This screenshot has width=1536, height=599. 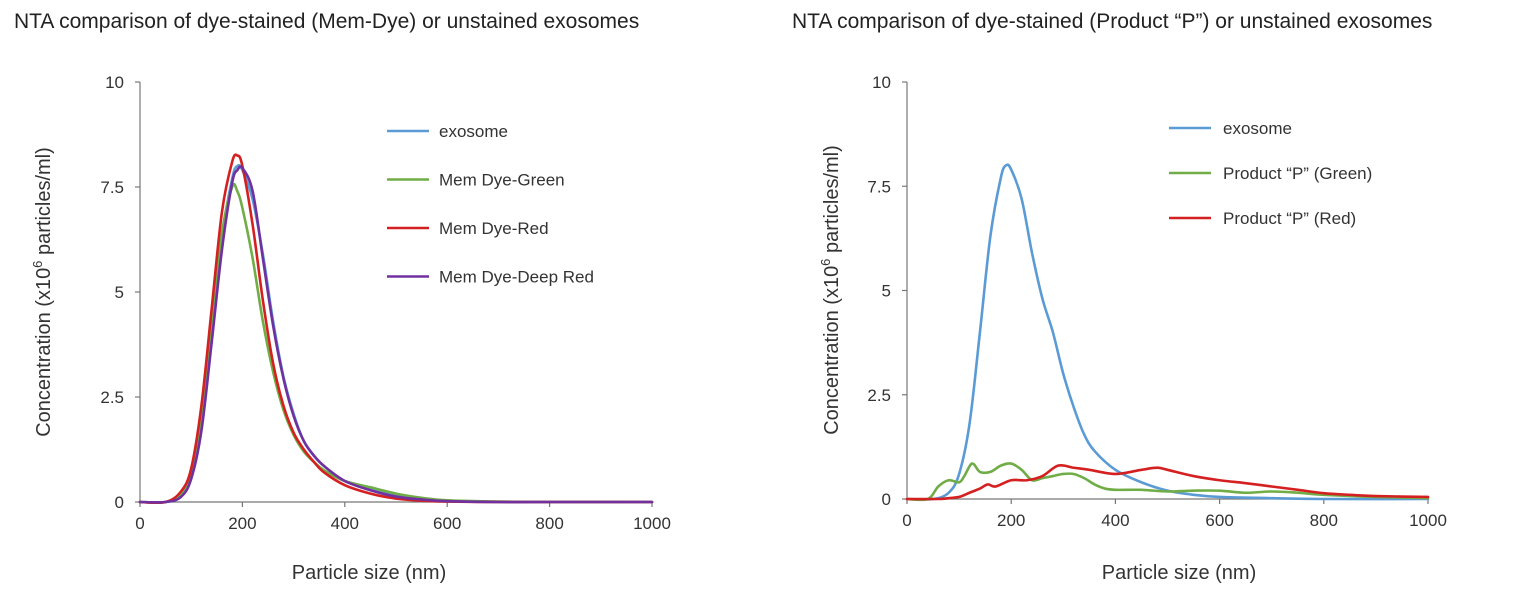 I want to click on legend-label: Mem Dye-Deep Red, so click(x=516, y=277).